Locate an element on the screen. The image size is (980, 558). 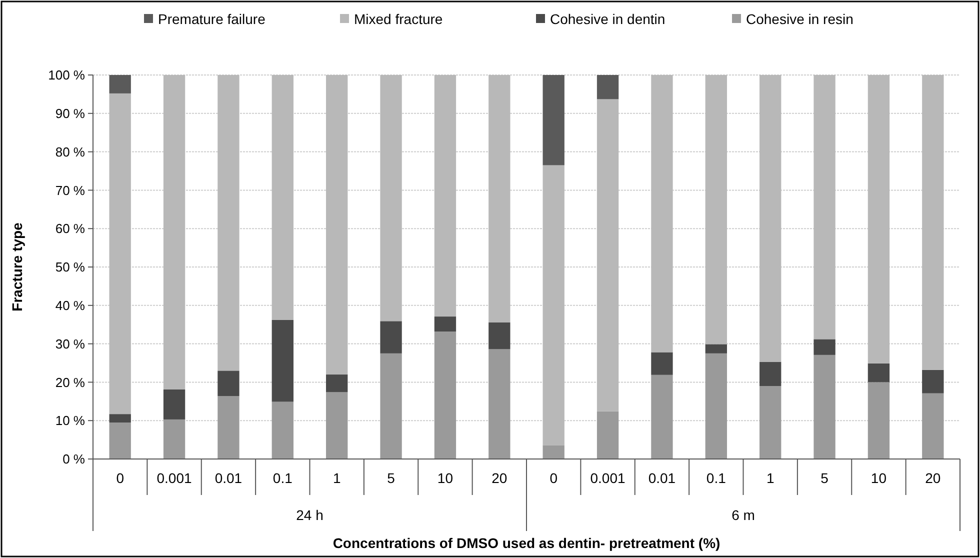
y-axis-title: Fracture type is located at coordinates (17, 267).